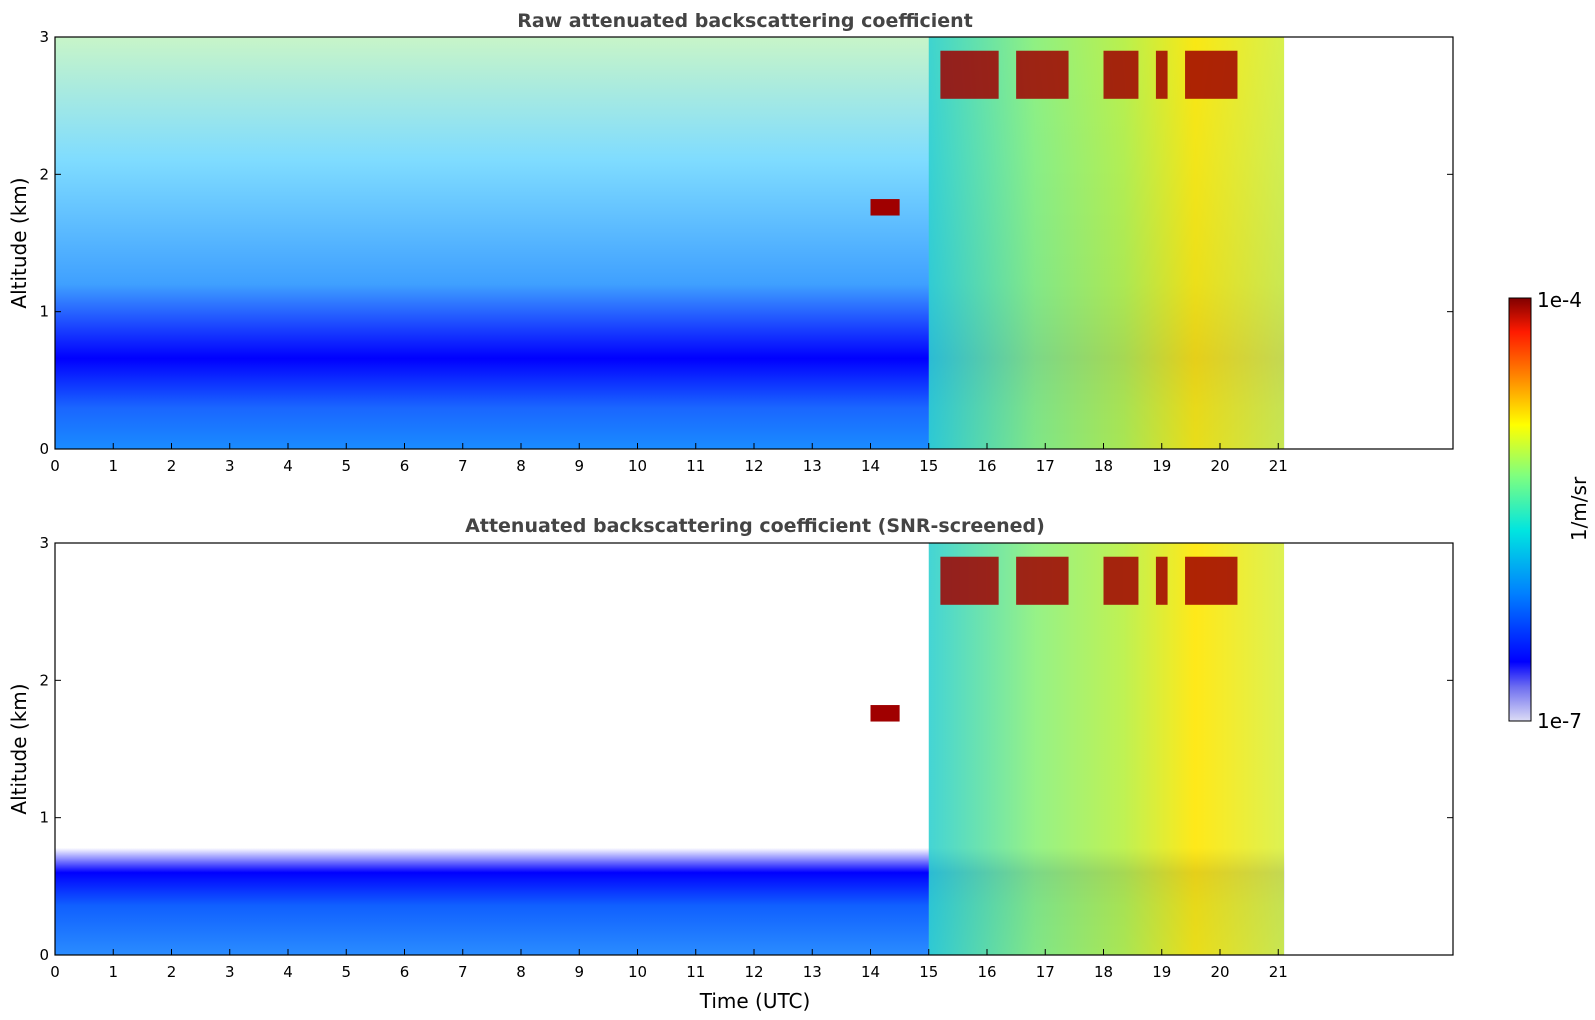  What do you see at coordinates (755, 1001) in the screenshot?
I see `x-axis-label: Time (UTC)` at bounding box center [755, 1001].